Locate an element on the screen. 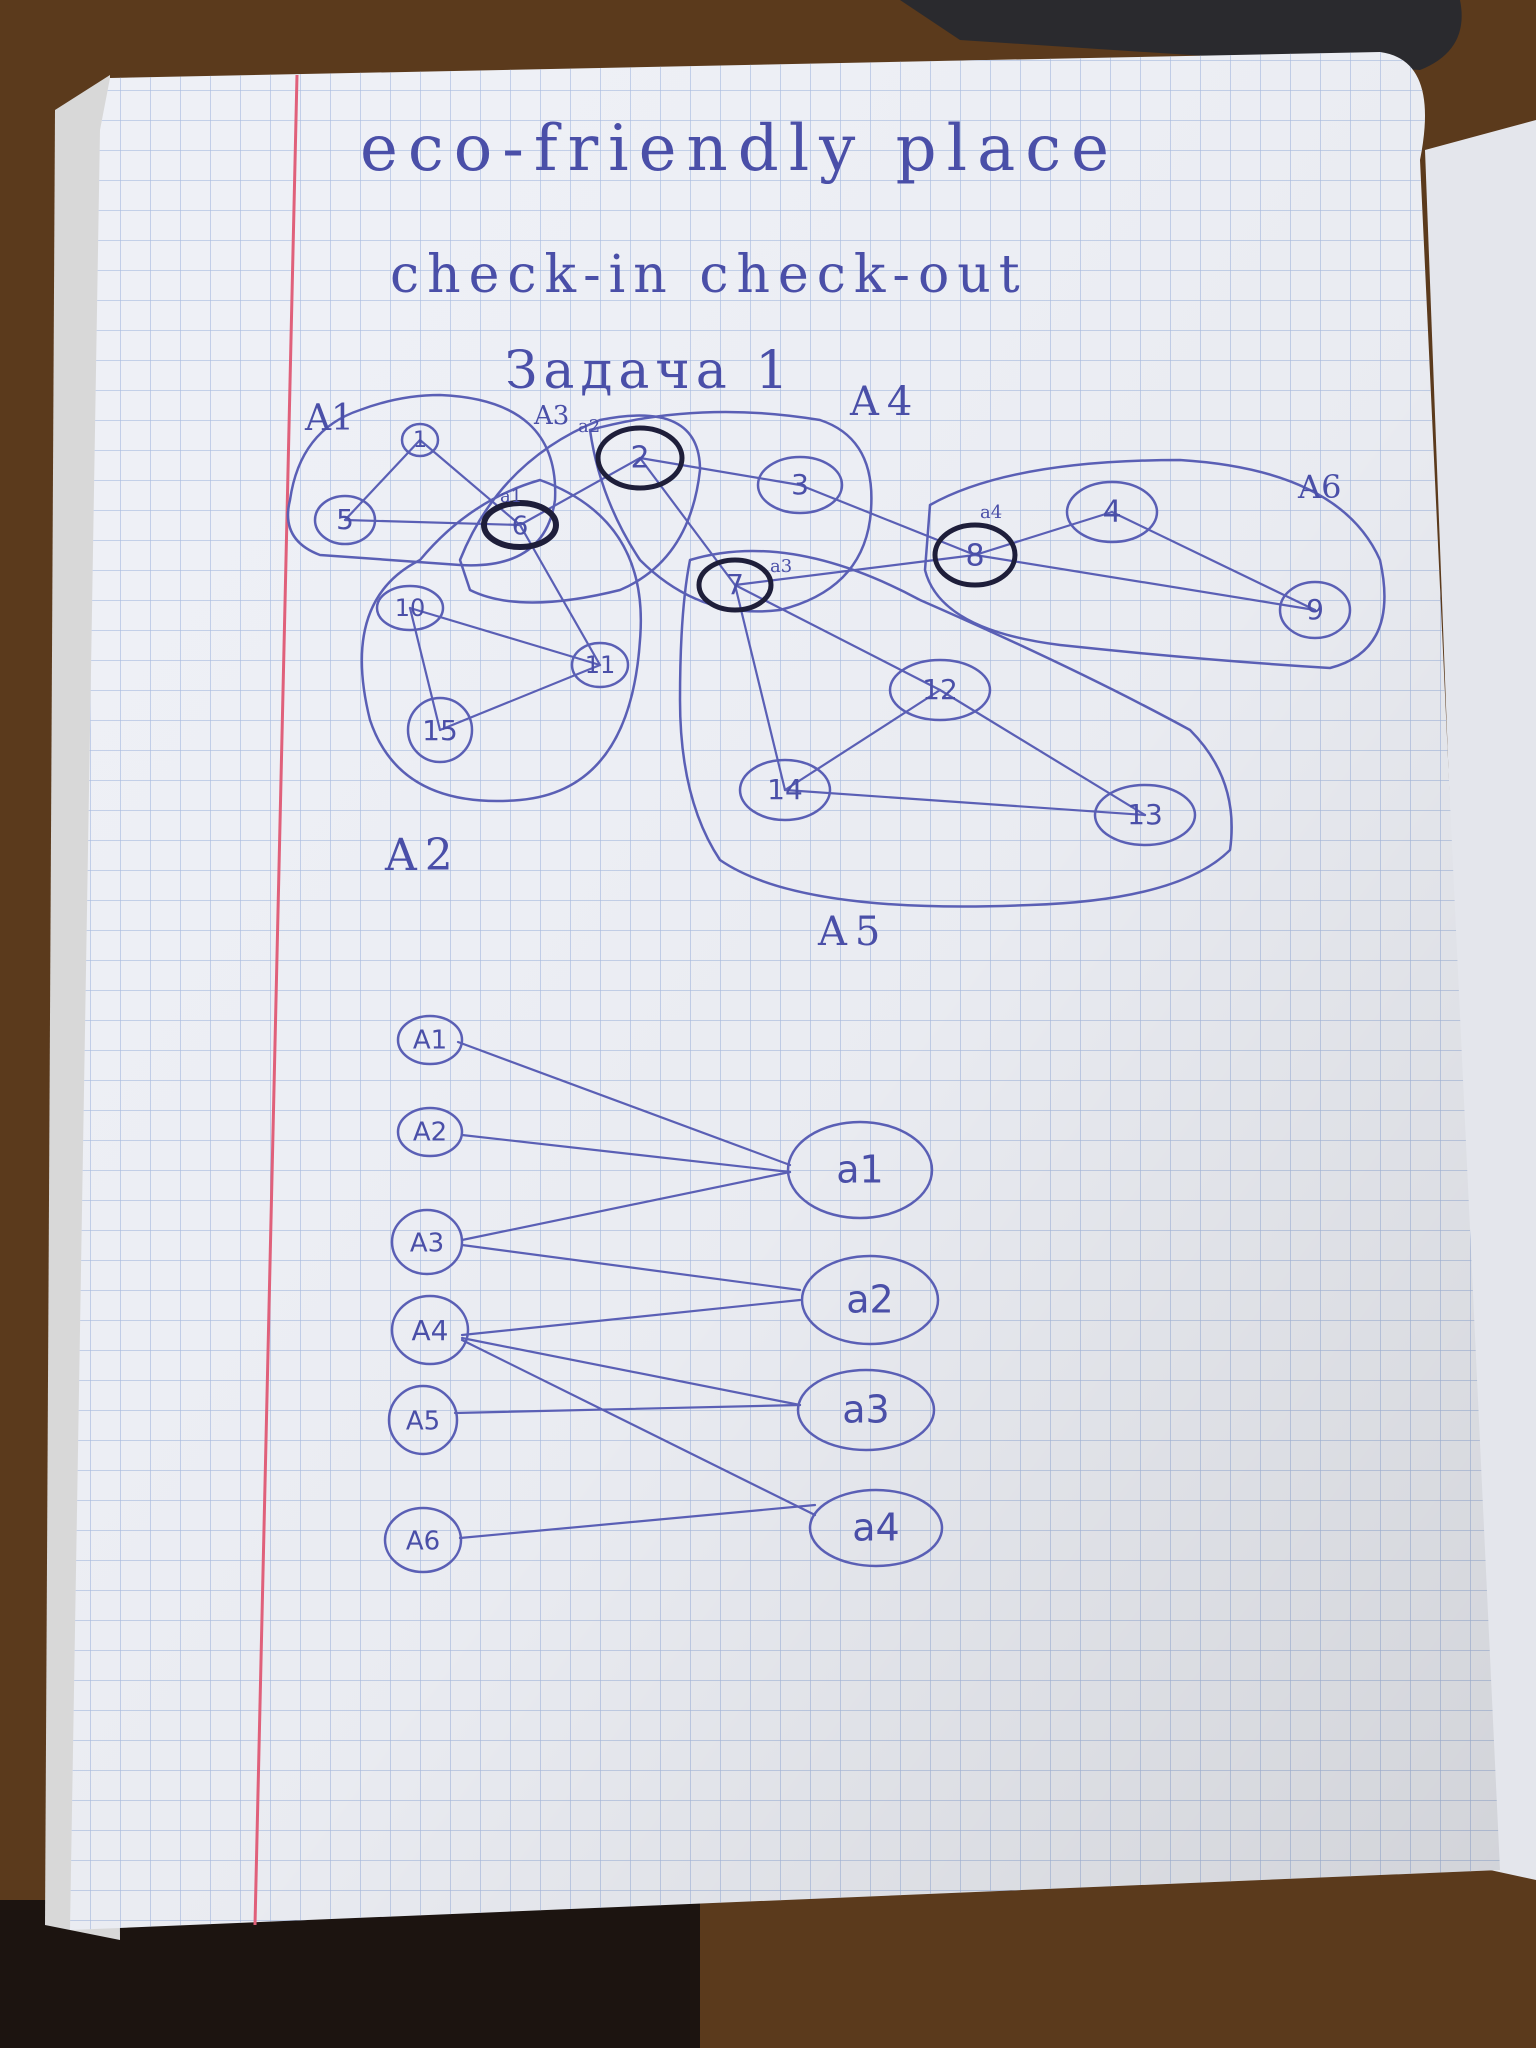 The image size is (1536, 2048). bipartite-edges is located at coordinates (635, 1290).